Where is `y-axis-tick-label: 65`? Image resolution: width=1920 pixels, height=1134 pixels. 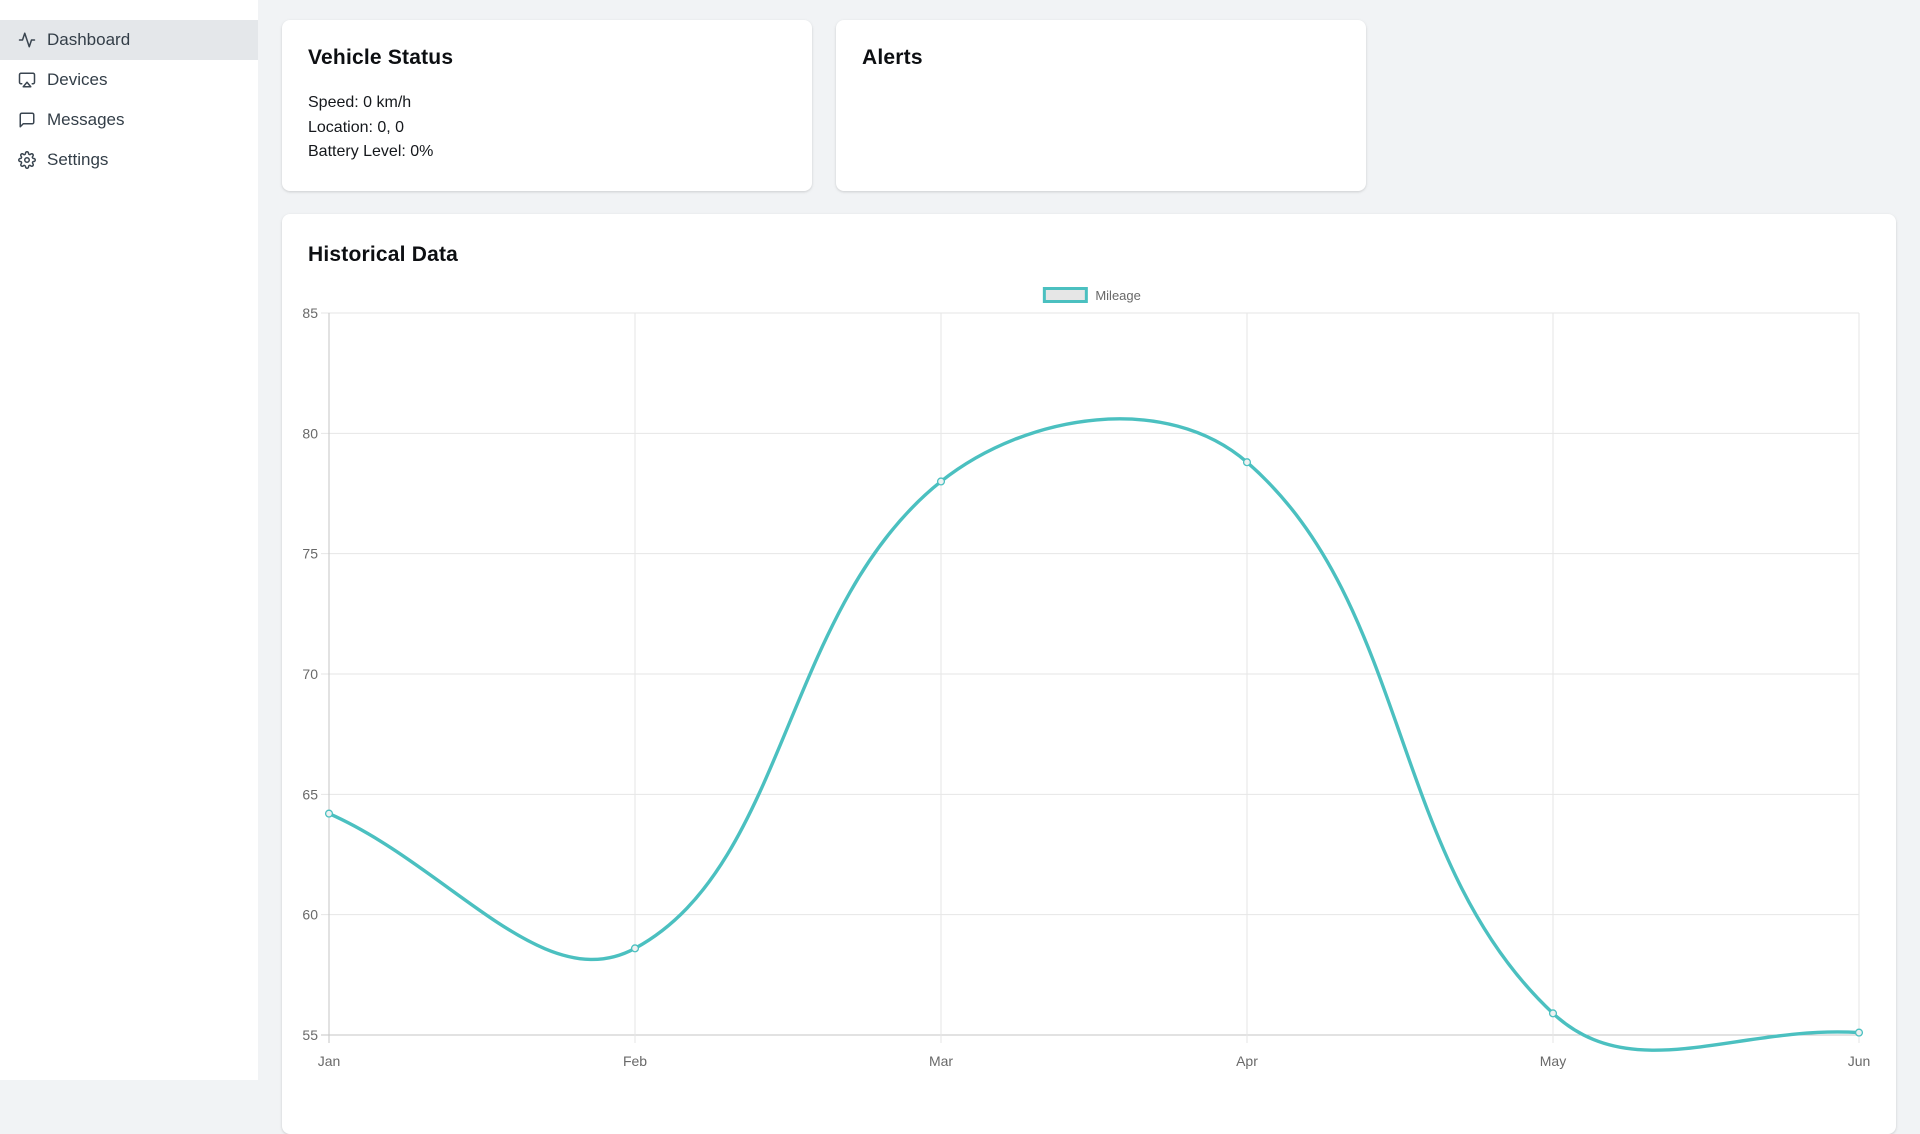 y-axis-tick-label: 65 is located at coordinates (310, 794).